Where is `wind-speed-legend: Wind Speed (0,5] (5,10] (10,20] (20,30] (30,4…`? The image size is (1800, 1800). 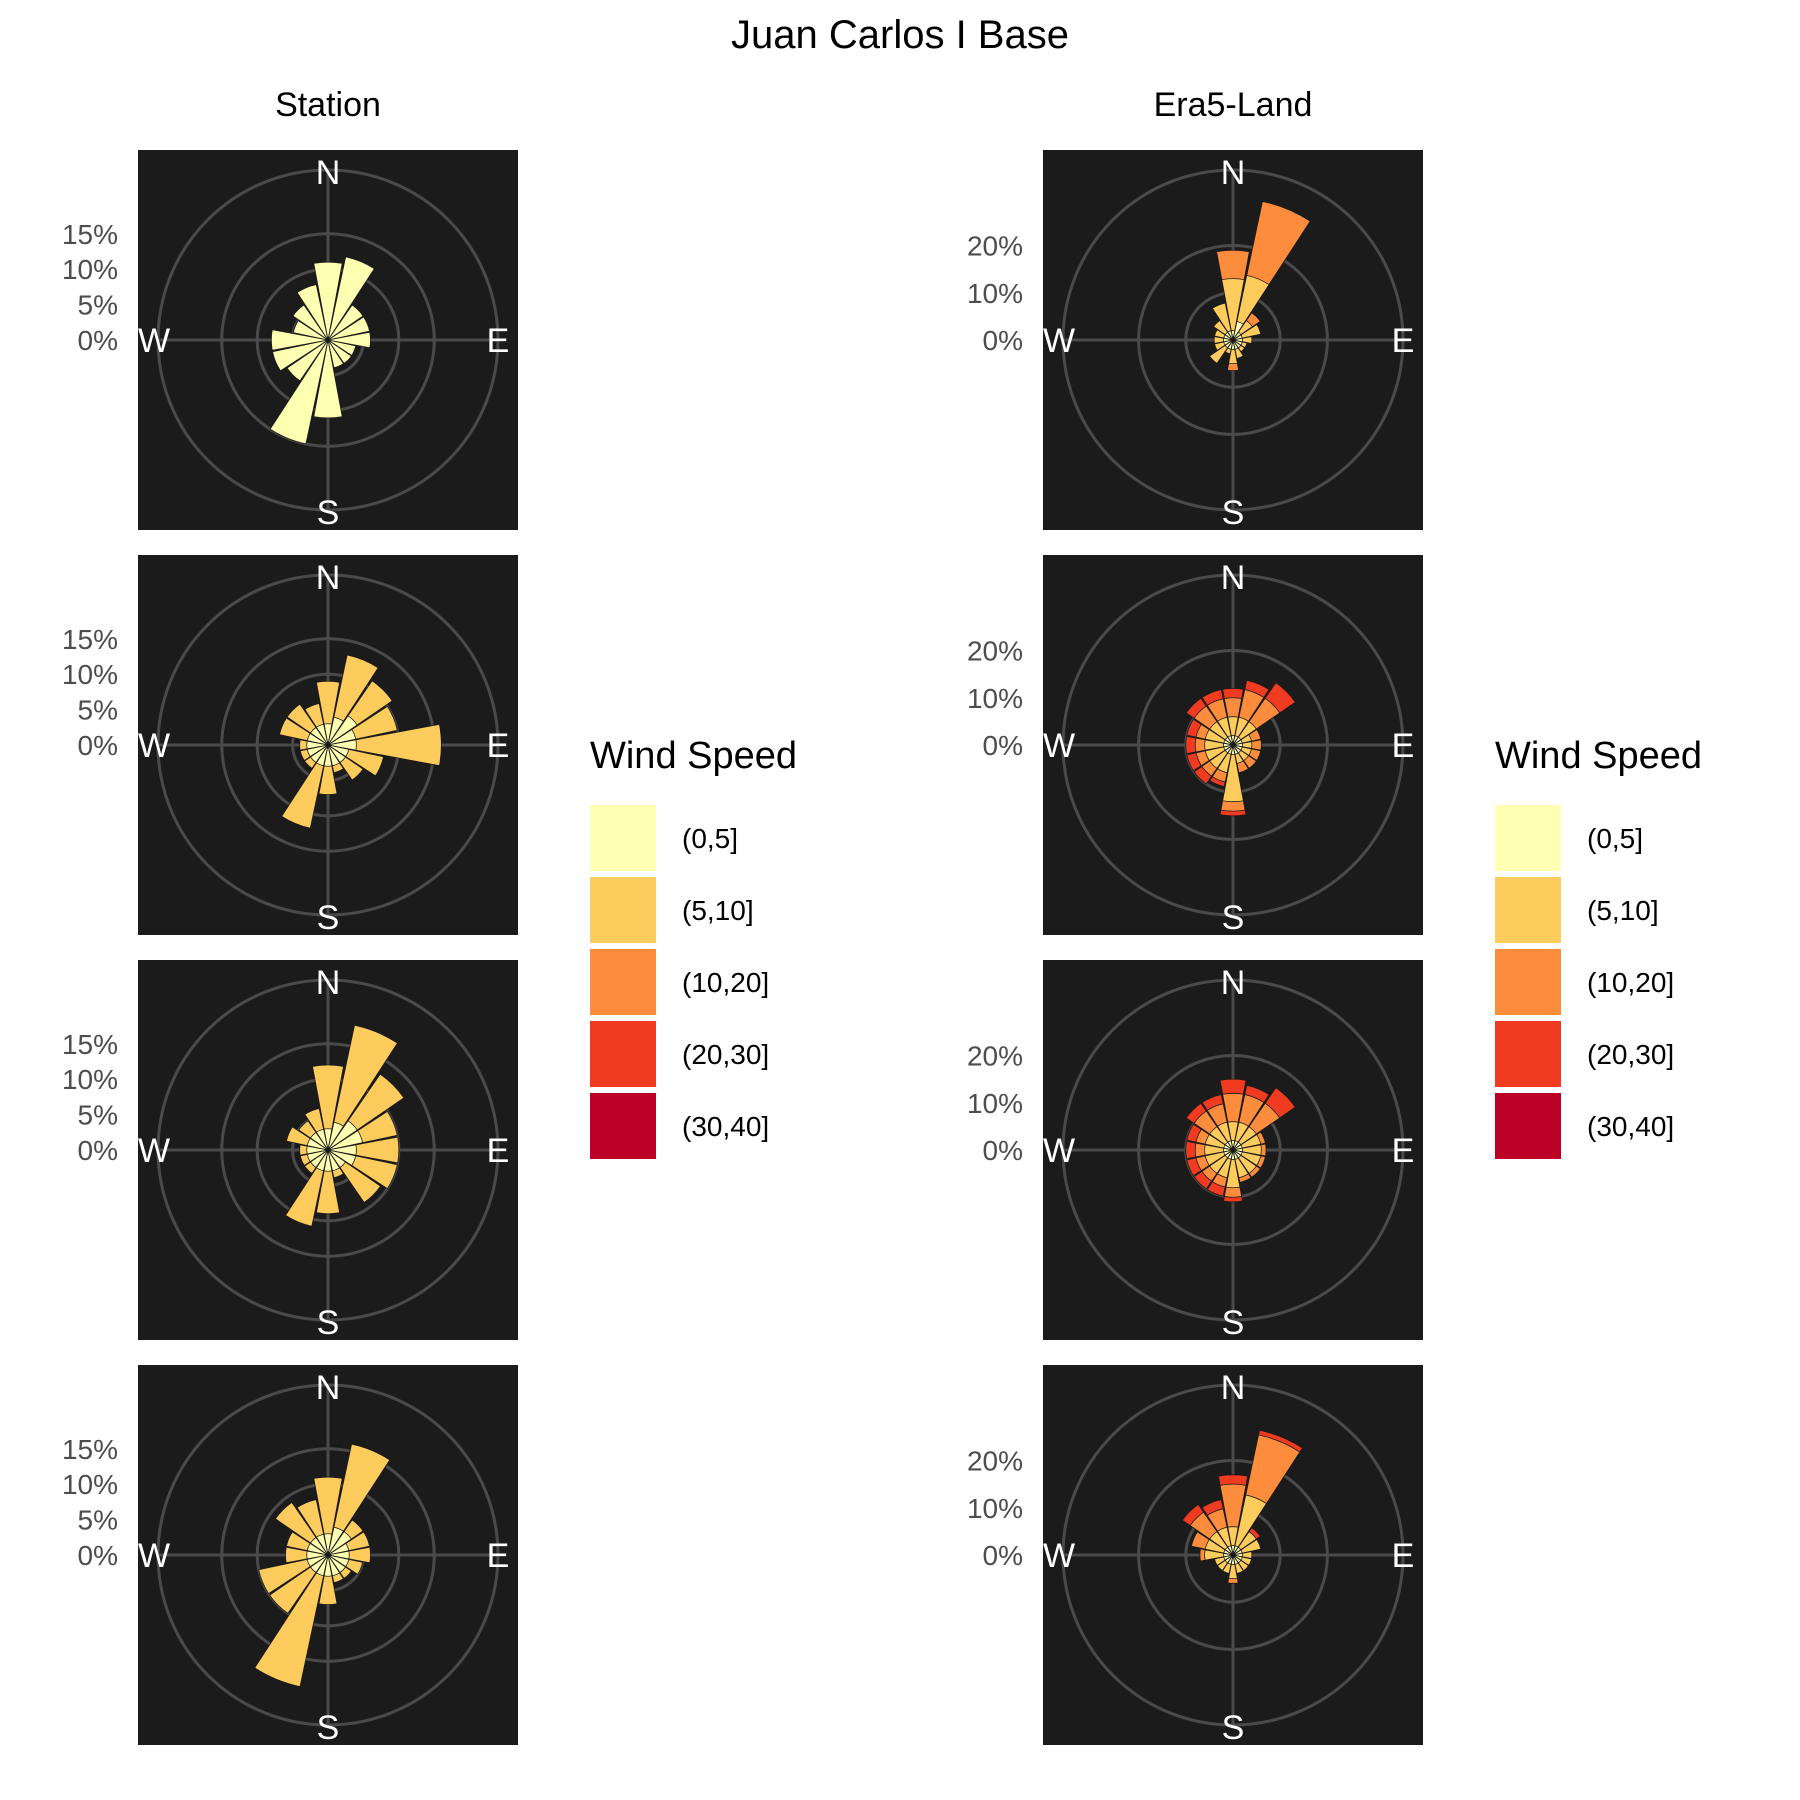 wind-speed-legend: Wind Speed (0,5] (5,10] (10,20] (20,30] (30,4… is located at coordinates (1598, 947).